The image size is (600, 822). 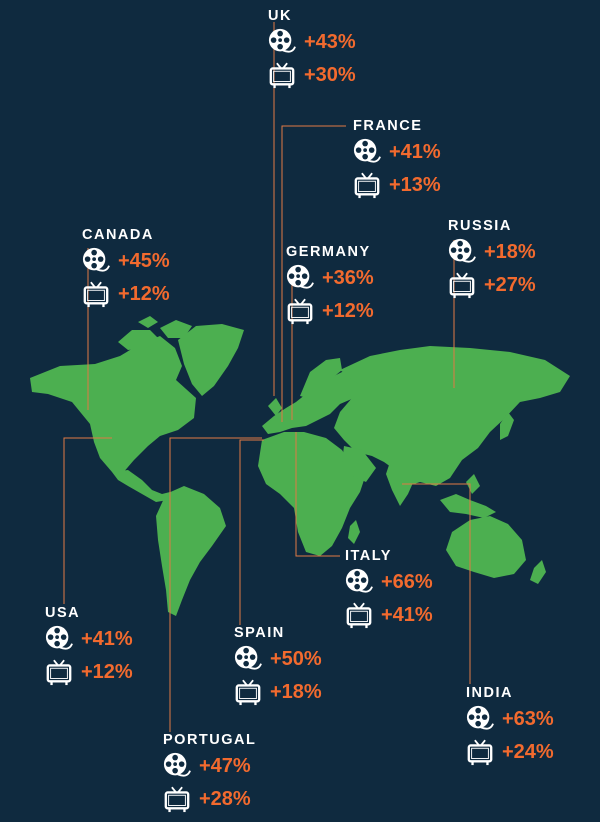 I want to click on tv-stat-row: +24%, so click(x=510, y=751).